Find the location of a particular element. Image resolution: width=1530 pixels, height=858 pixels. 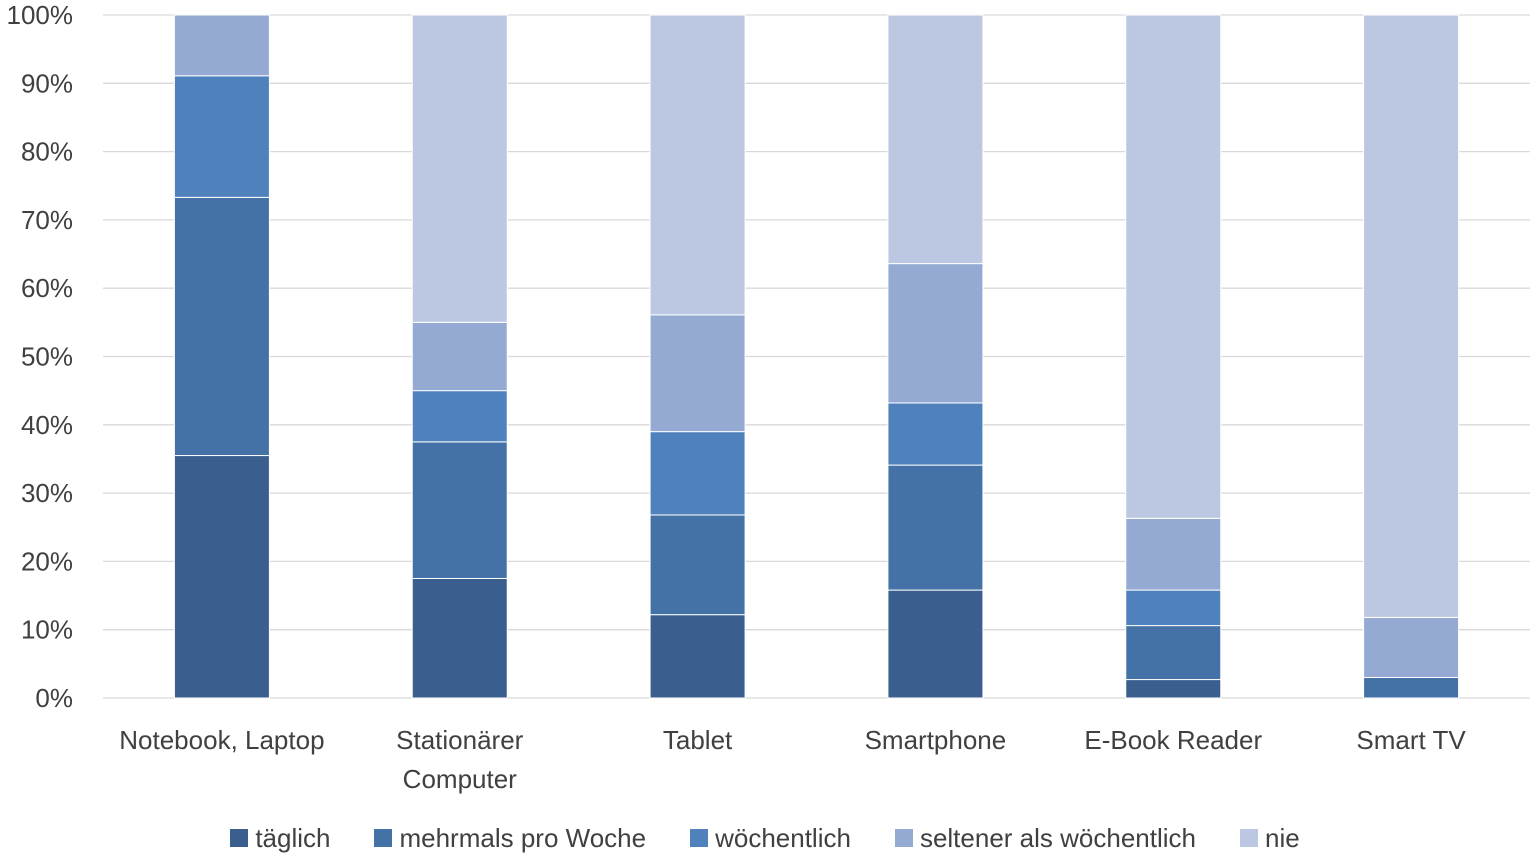

legend-label: mehrmals pro Woche is located at coordinates (523, 837).